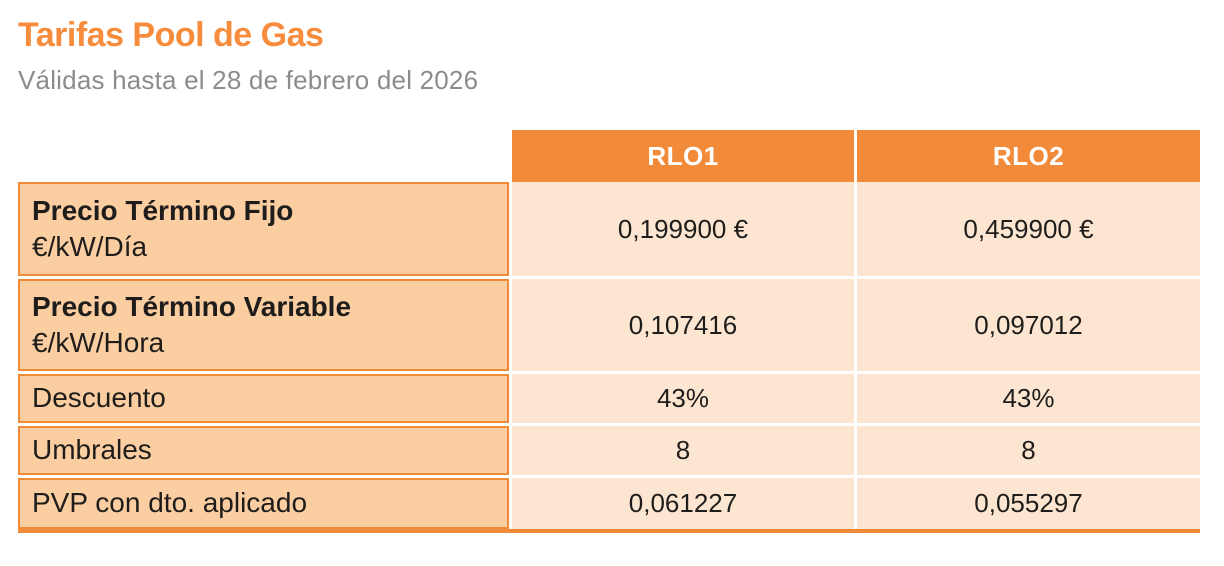 Image resolution: width=1224 pixels, height=566 pixels. What do you see at coordinates (609, 531) in the screenshot?
I see `table-bottom-border` at bounding box center [609, 531].